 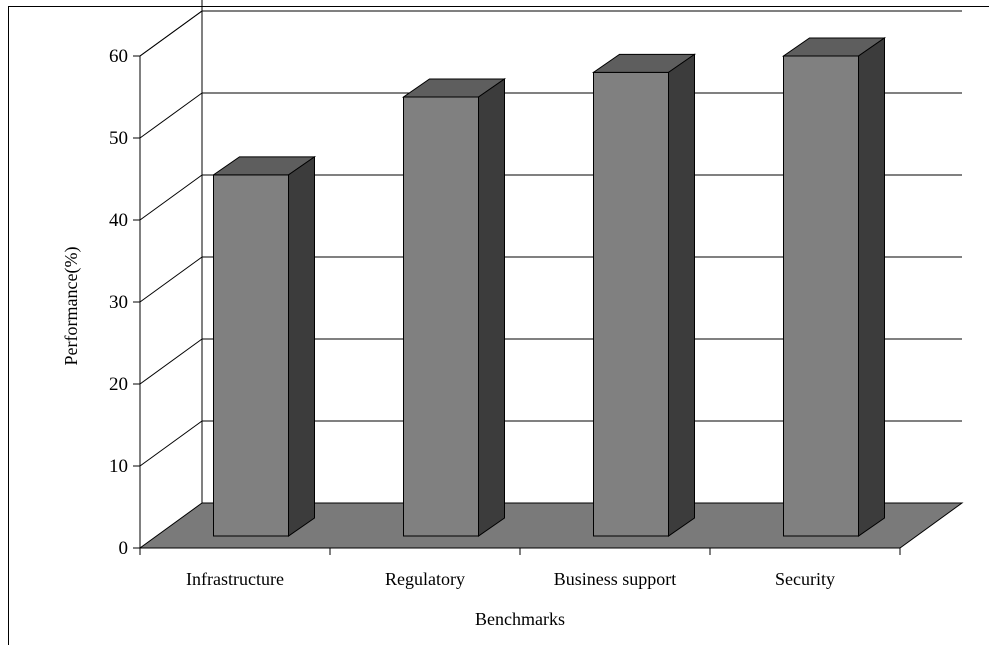 I want to click on x-tick-label: Infrastructure, so click(x=235, y=579).